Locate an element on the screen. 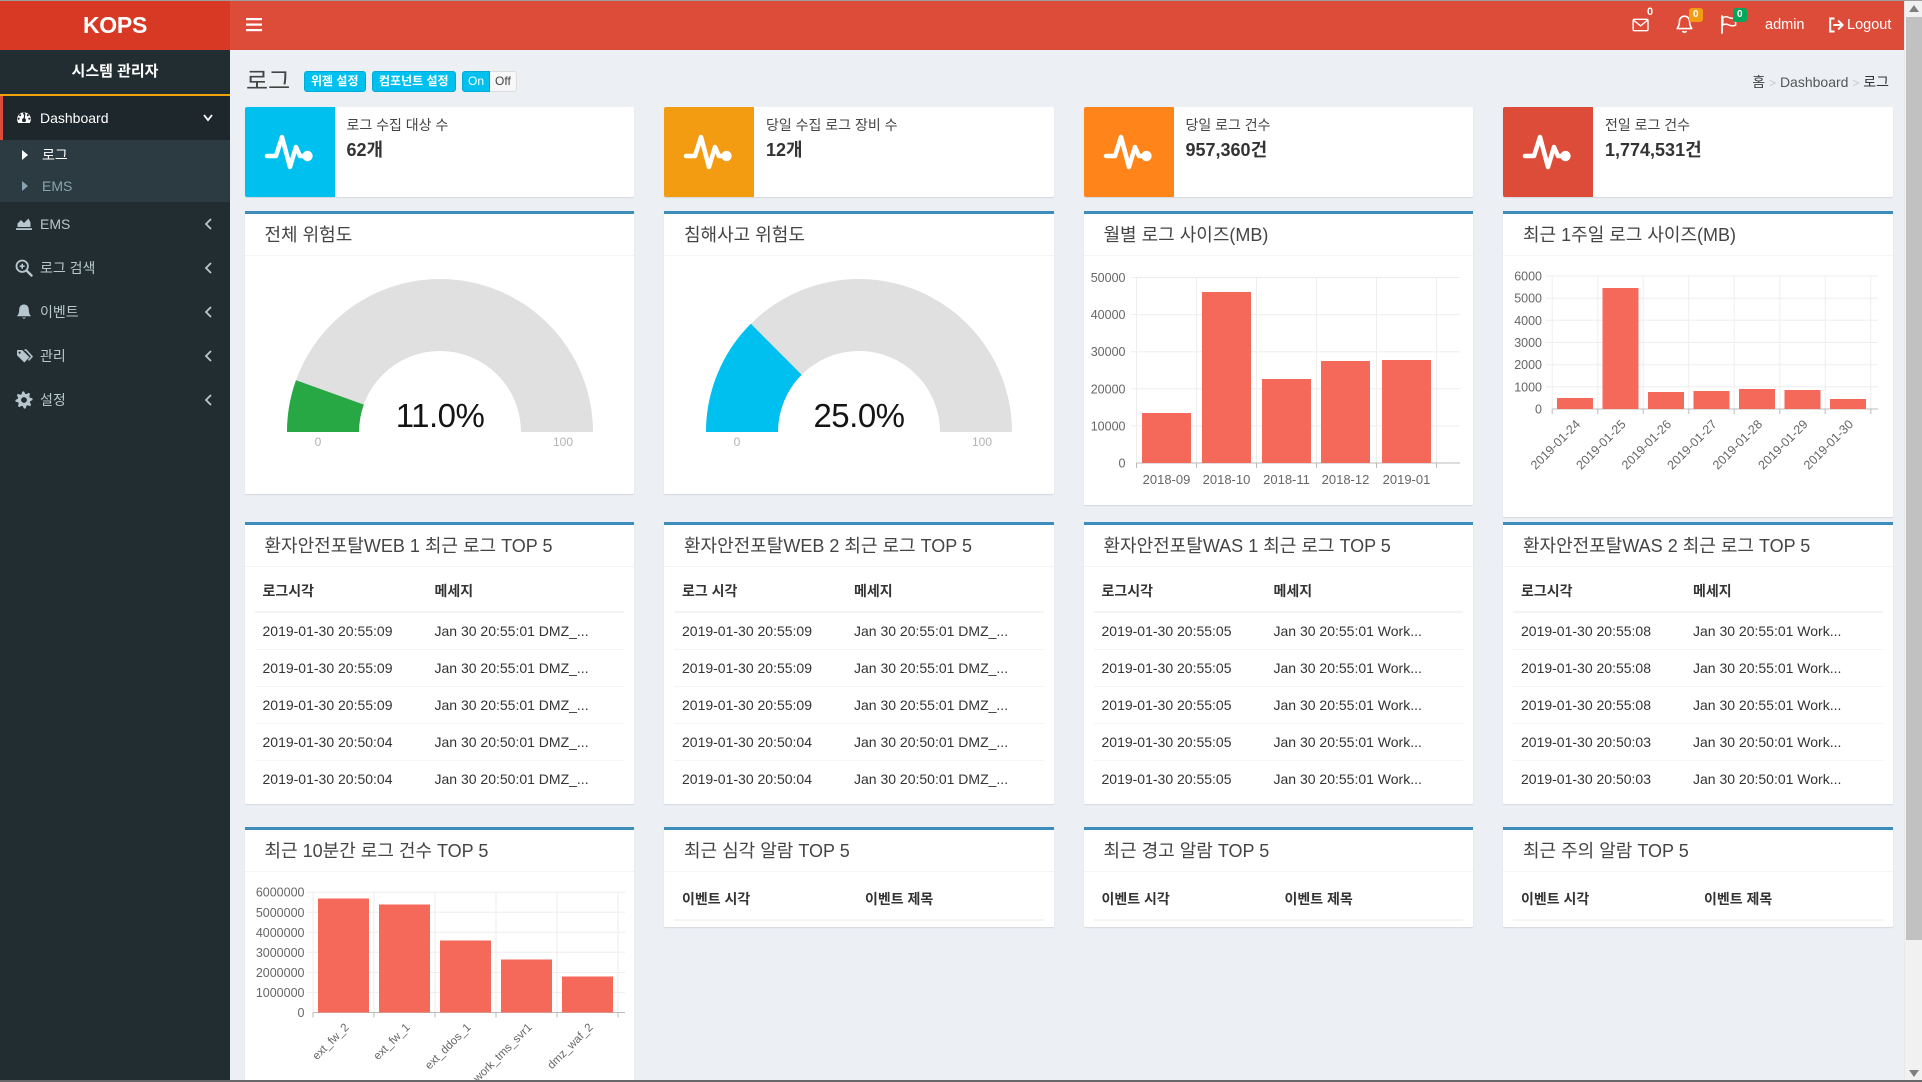  svg-text: 2018-11 is located at coordinates (1286, 479).